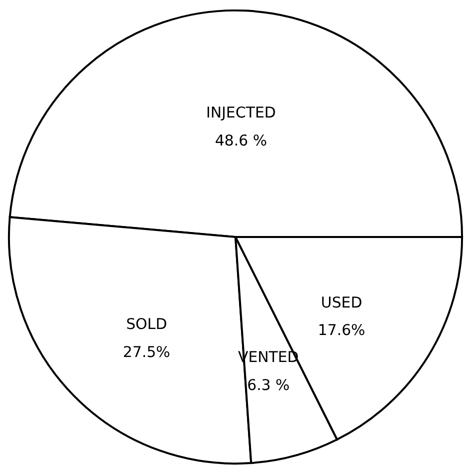  I want to click on data-label: 6.3 %, so click(268, 385).